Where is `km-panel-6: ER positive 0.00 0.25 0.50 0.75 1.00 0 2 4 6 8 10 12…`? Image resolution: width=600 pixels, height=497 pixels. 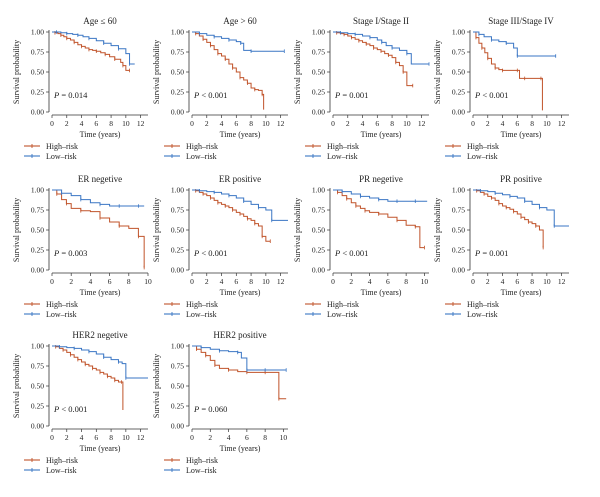
km-panel-6: ER positive 0.00 0.25 0.50 0.75 1.00 0 2 4 6 8 10 12… is located at coordinates (220, 246).